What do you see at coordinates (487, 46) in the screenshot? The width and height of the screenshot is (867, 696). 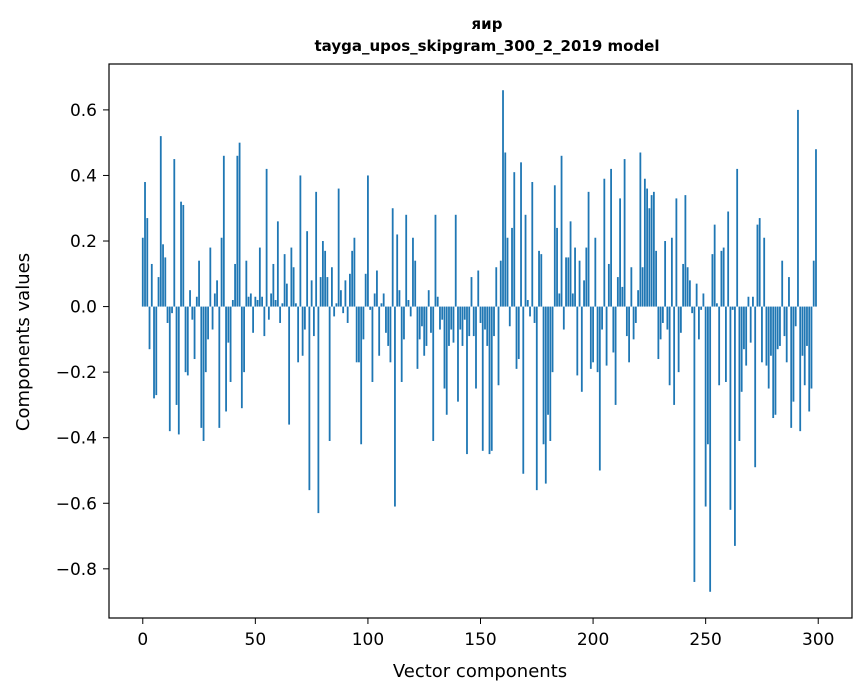 I see `chart-title-line2: tayga_upos_skipgram_300_2_2019 model` at bounding box center [487, 46].